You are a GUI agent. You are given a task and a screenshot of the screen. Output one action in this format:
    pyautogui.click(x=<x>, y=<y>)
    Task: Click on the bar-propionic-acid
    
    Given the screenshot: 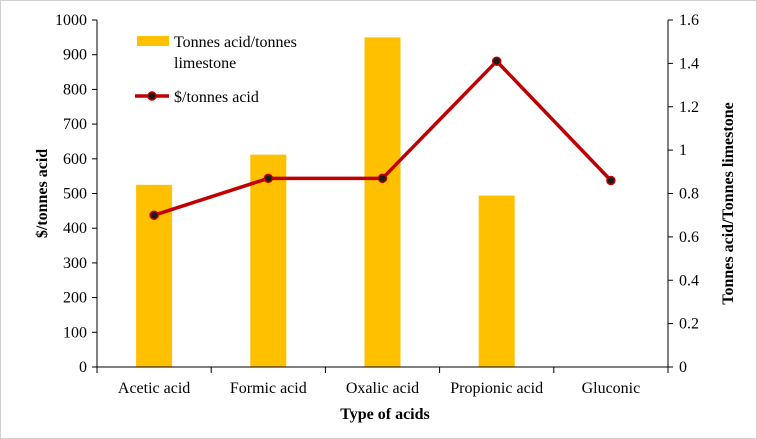 What is the action you would take?
    pyautogui.click(x=496, y=281)
    